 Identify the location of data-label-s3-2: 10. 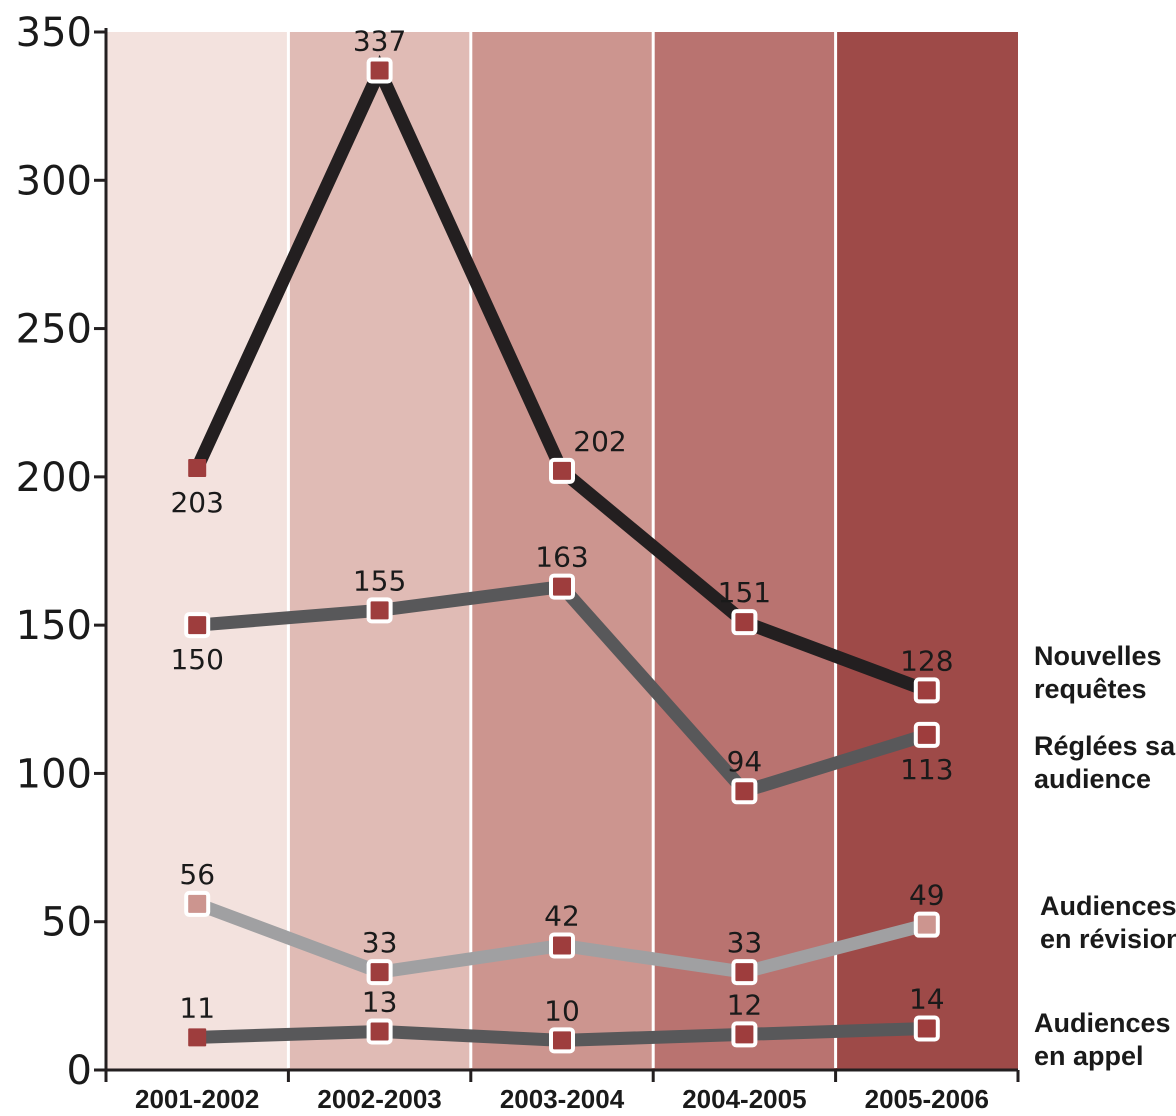
(562, 1010).